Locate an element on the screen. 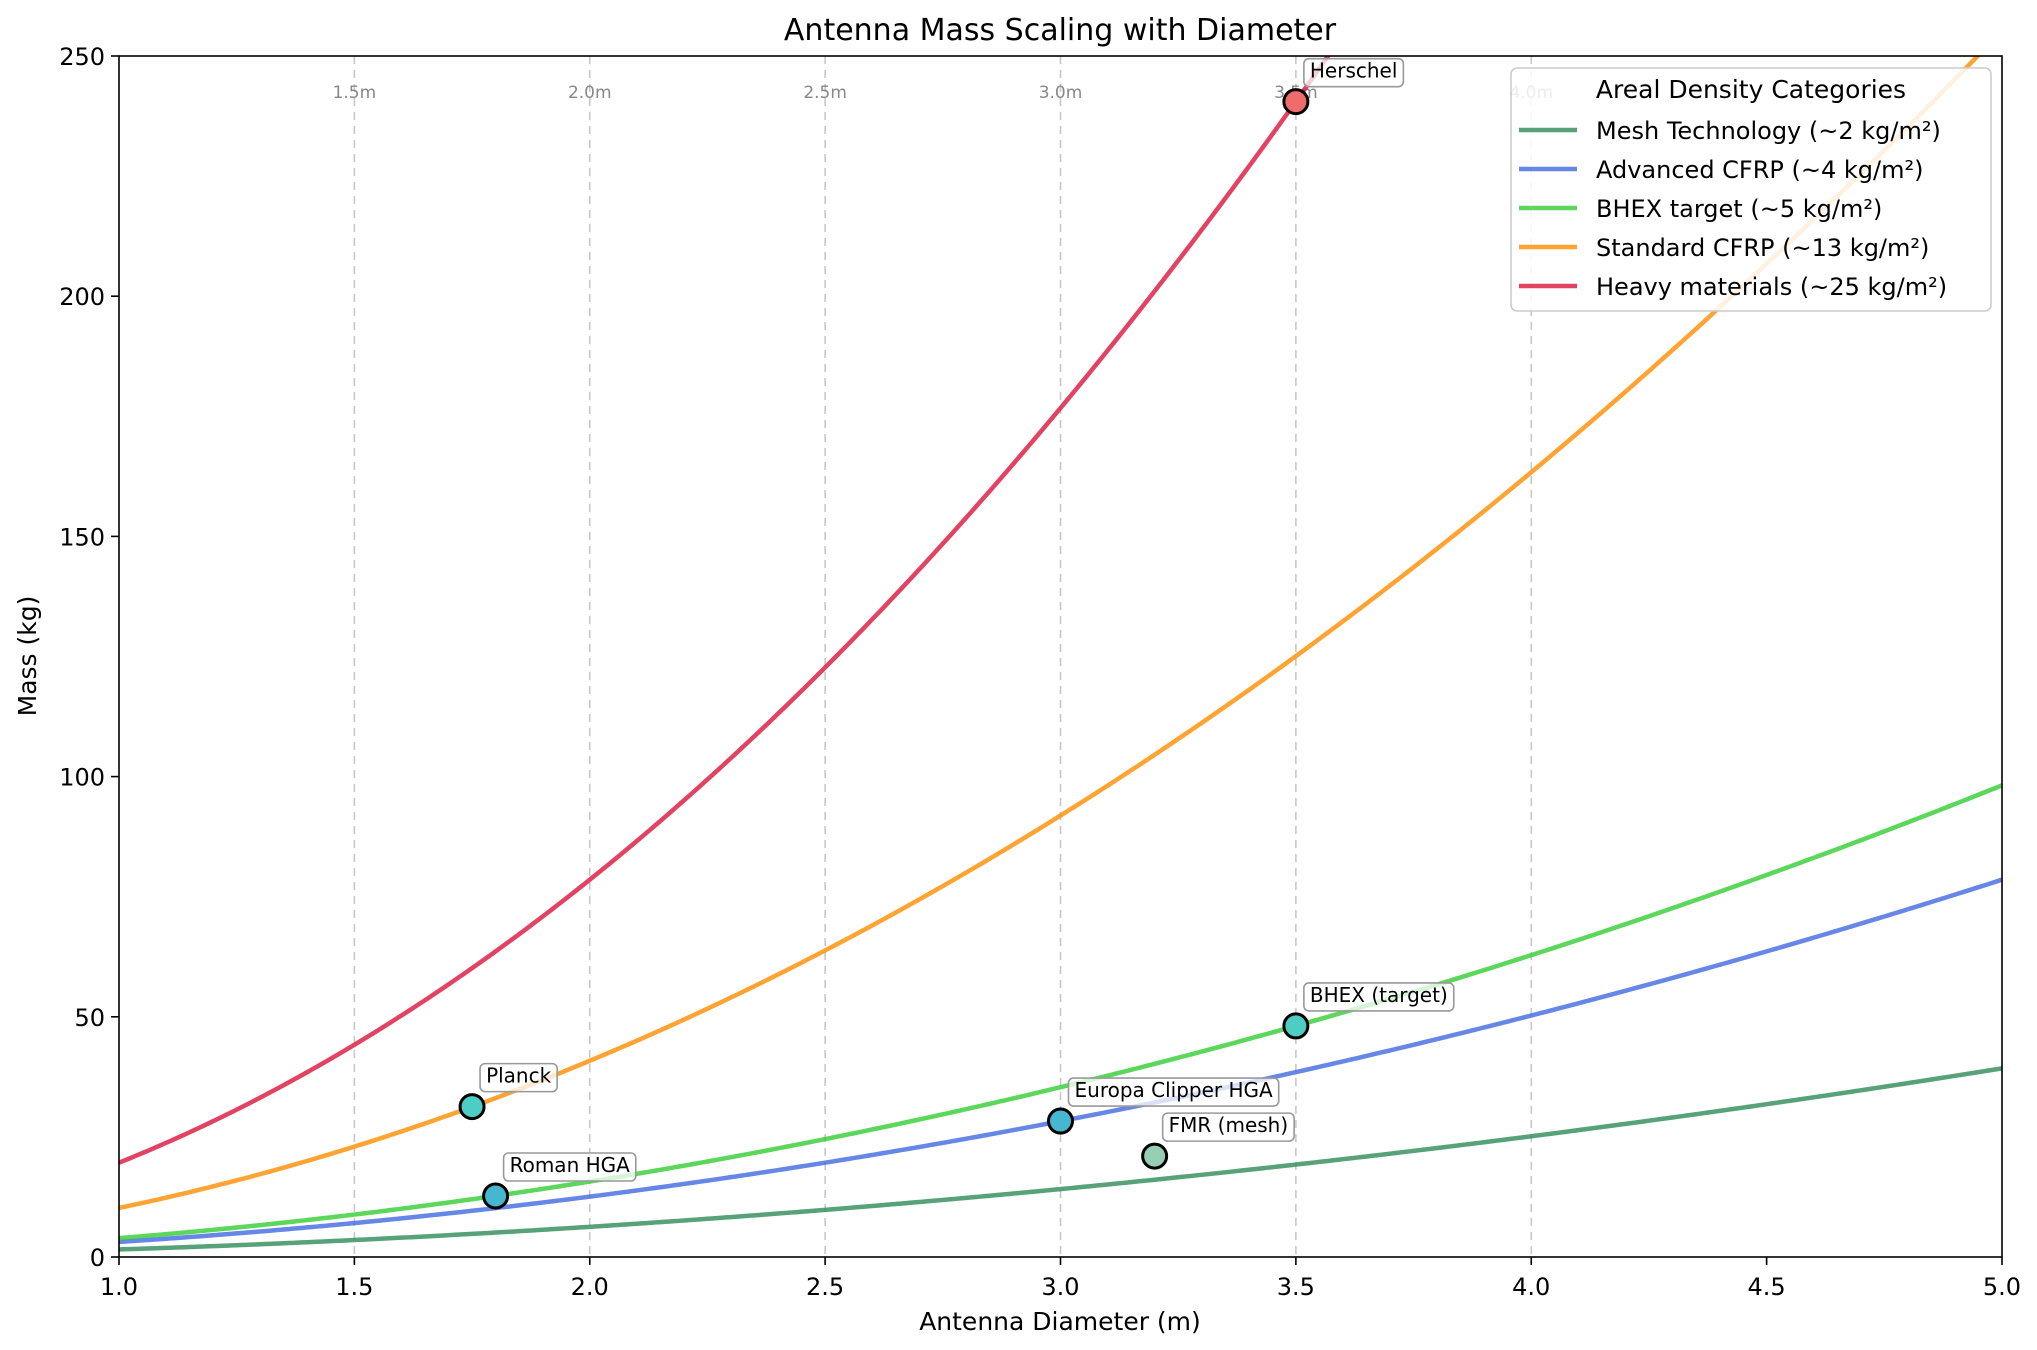 The image size is (2037, 1350). point-label-group: Planck is located at coordinates (518, 1077).